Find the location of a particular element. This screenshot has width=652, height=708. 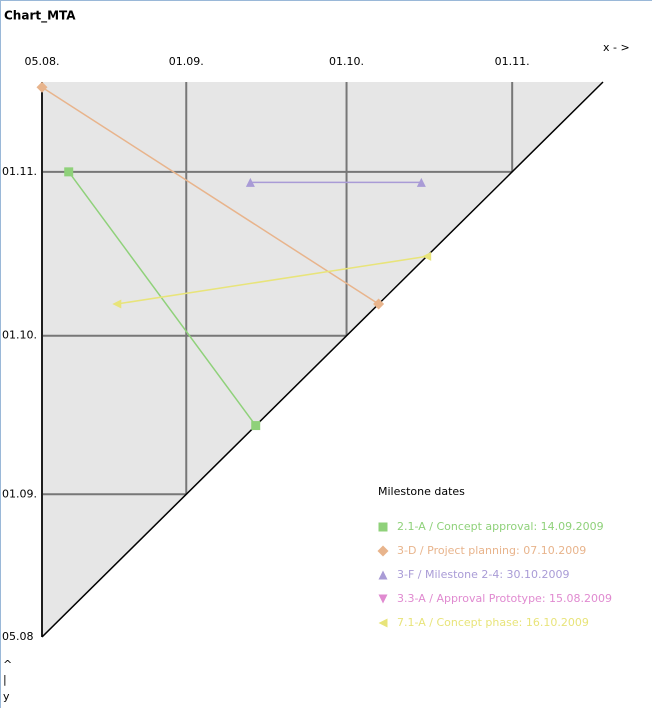

x-axis-label: x - > is located at coordinates (616, 47).